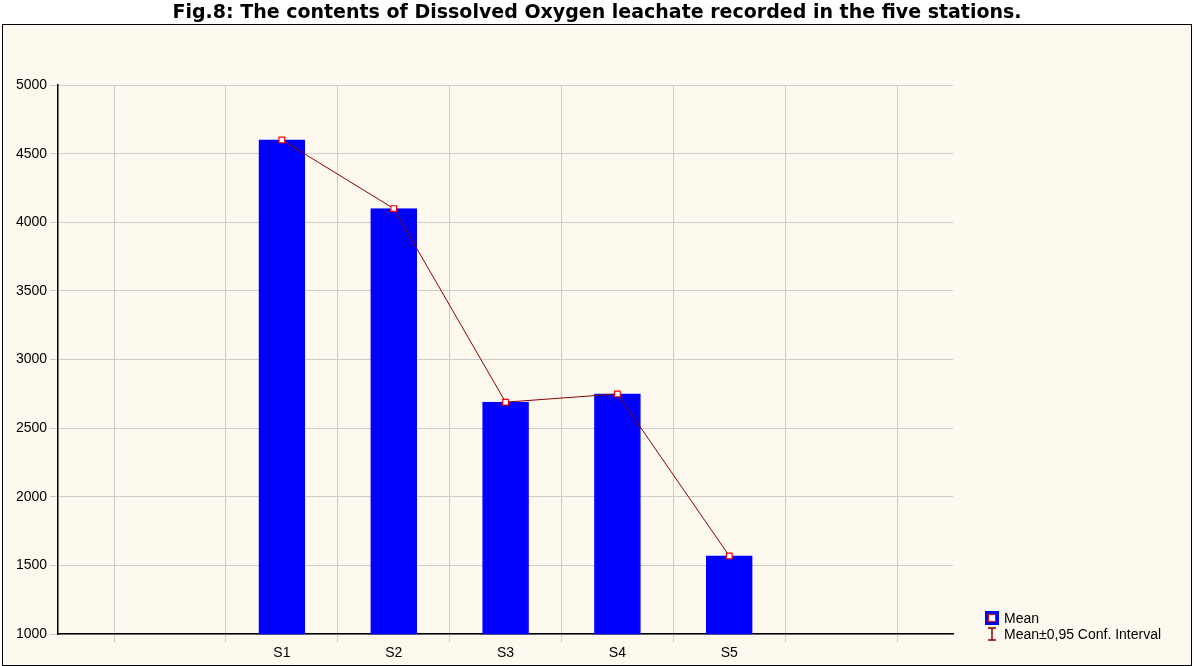 The image size is (1194, 666). What do you see at coordinates (31, 358) in the screenshot?
I see `y-tick-label: 3000` at bounding box center [31, 358].